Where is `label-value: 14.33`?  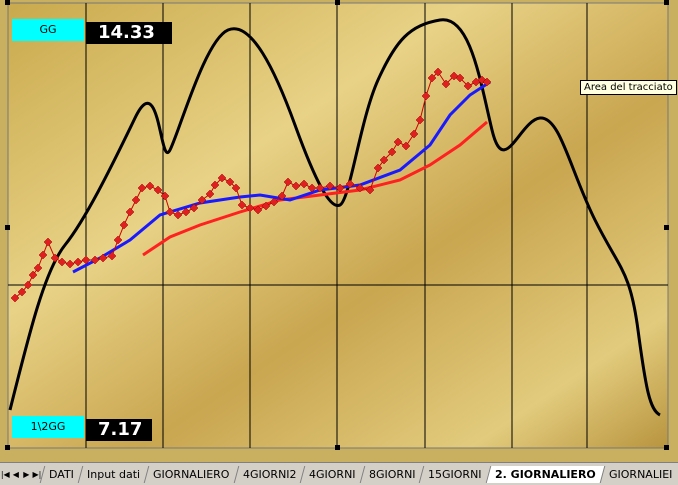
label-value: 14.33 is located at coordinates (129, 33).